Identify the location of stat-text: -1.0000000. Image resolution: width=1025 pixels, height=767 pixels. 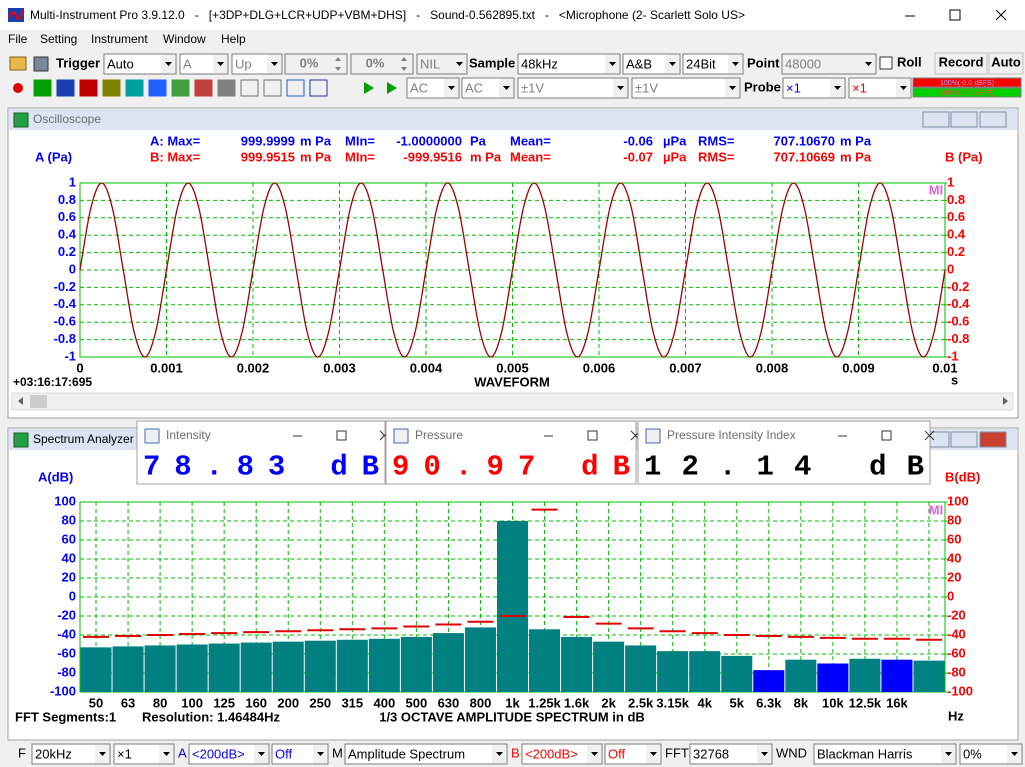
(429, 140).